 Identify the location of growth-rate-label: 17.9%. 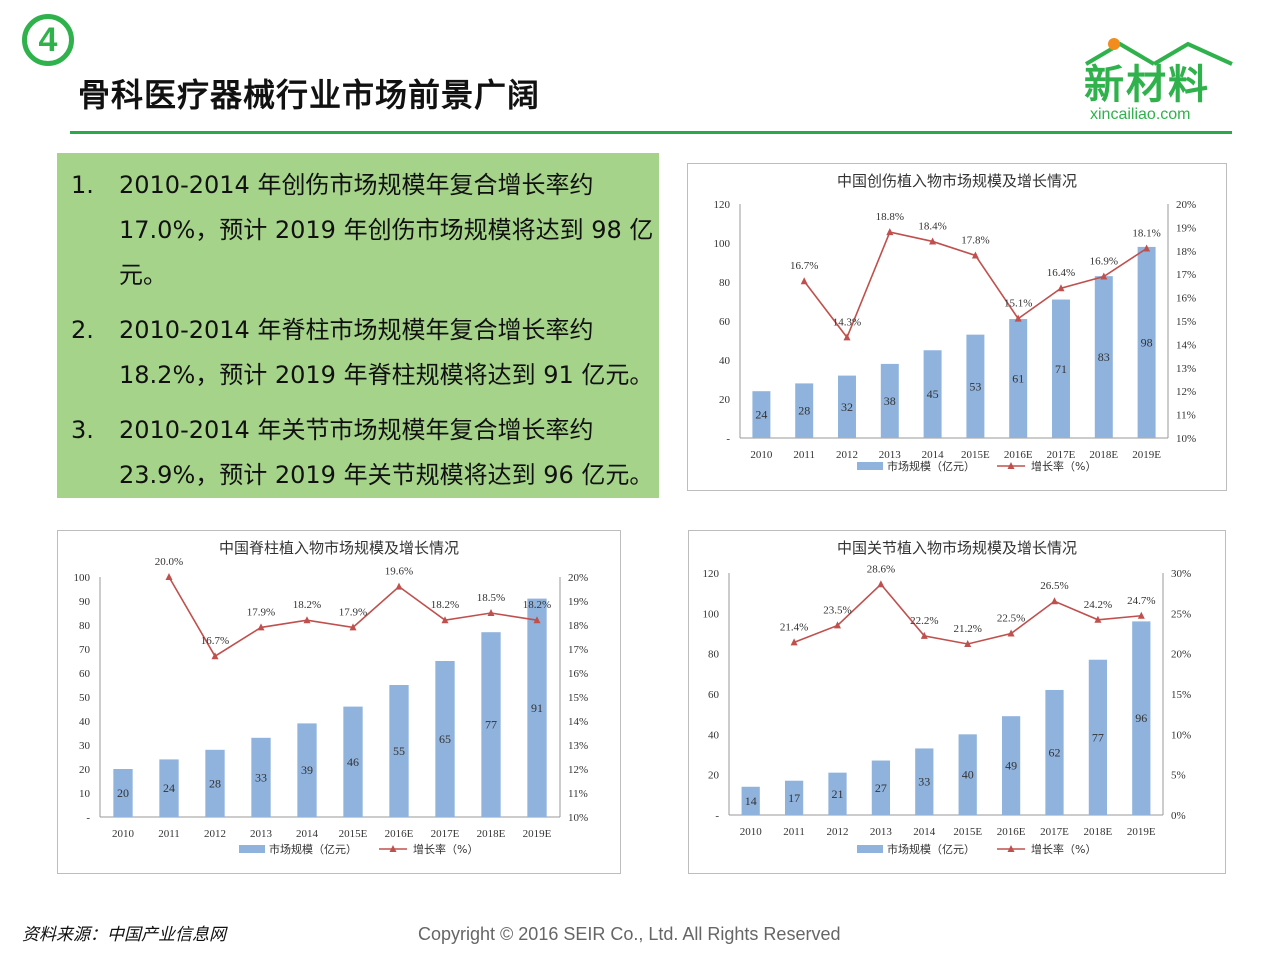
(353, 612).